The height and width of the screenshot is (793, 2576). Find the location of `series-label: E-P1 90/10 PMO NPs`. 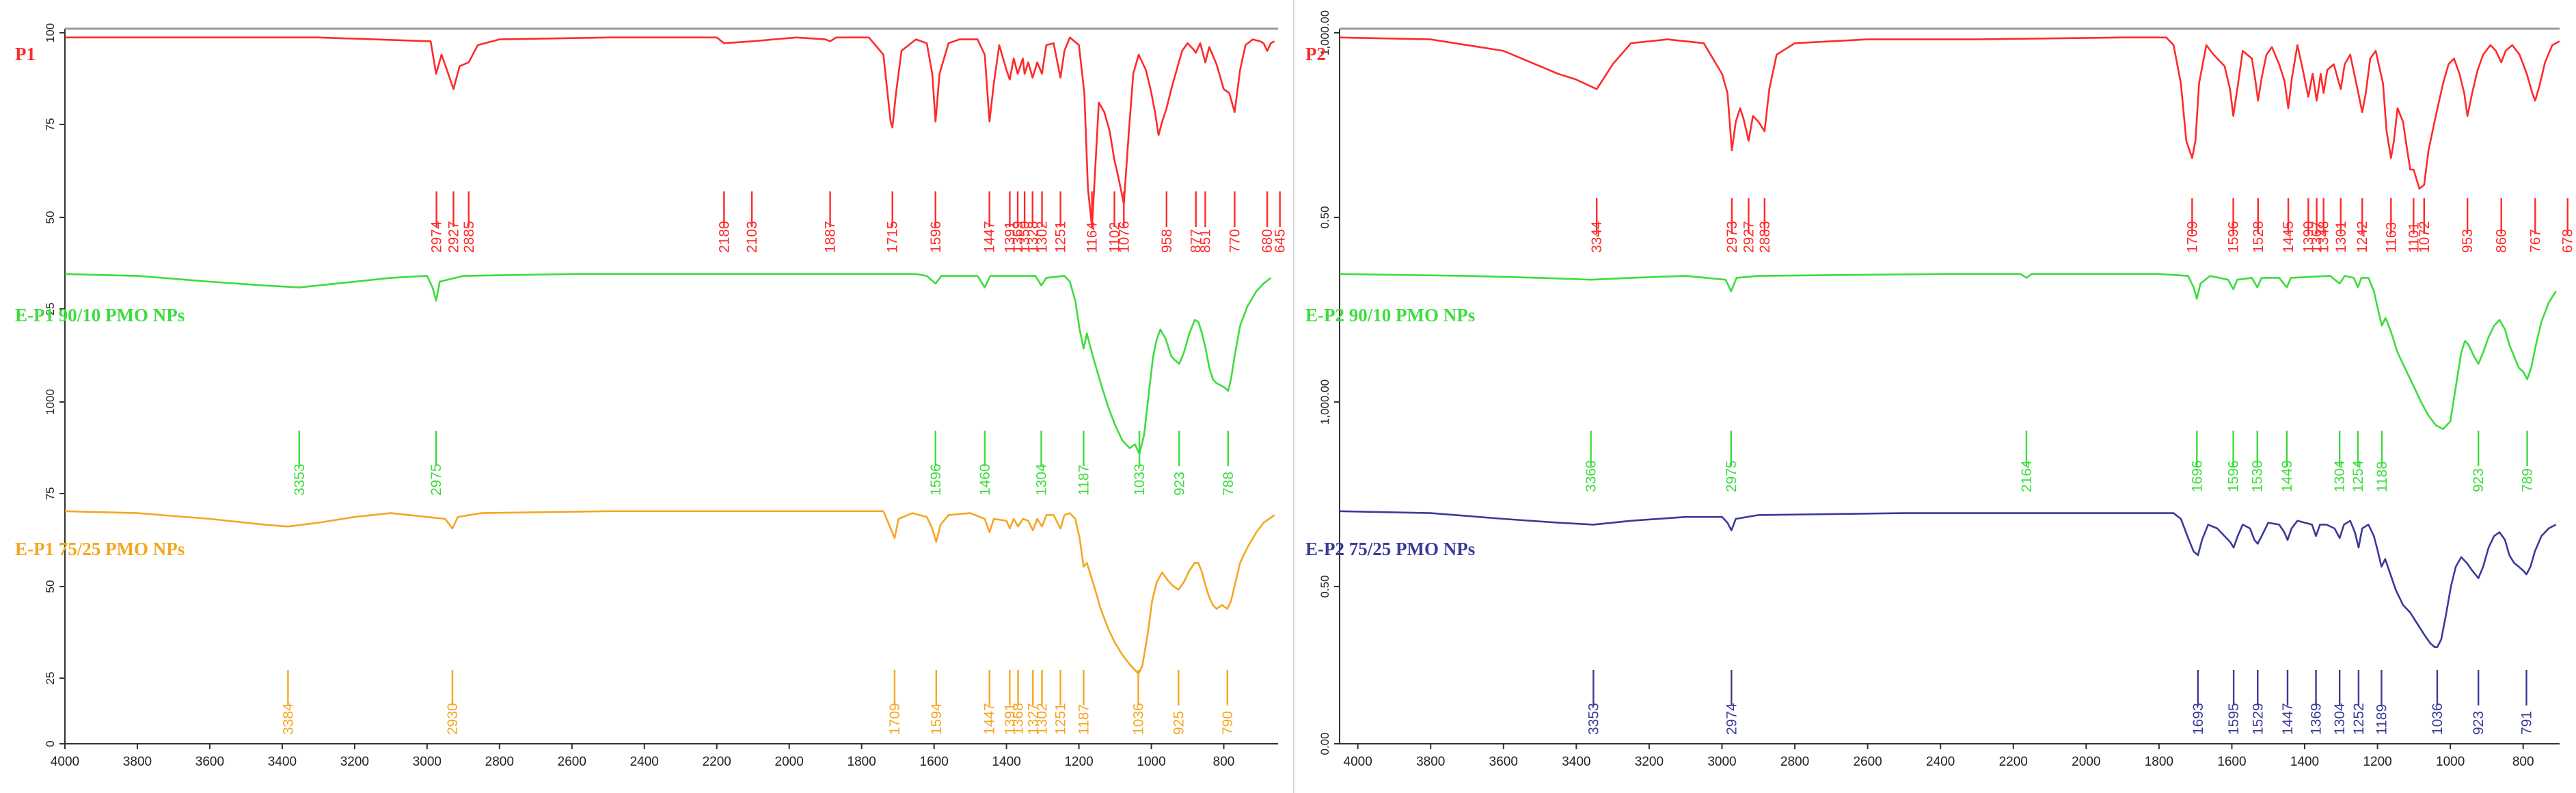

series-label: E-P1 90/10 PMO NPs is located at coordinates (100, 315).